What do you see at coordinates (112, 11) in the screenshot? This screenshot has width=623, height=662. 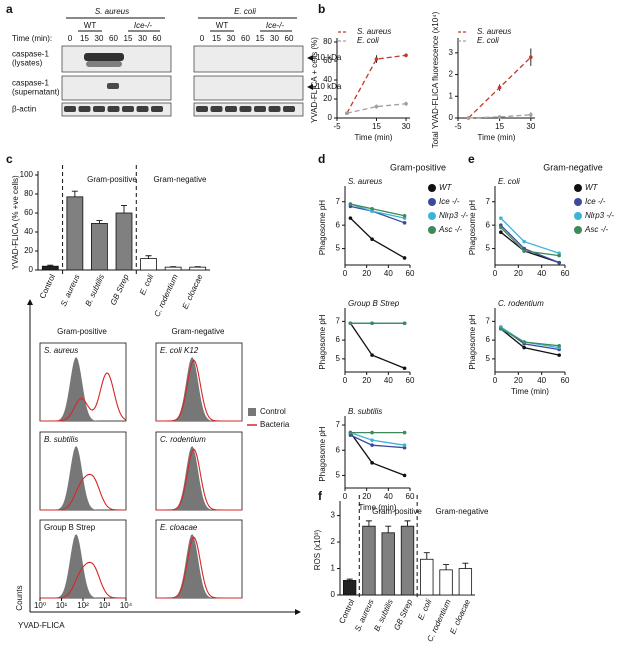 I see `species-label: S. aureus` at bounding box center [112, 11].